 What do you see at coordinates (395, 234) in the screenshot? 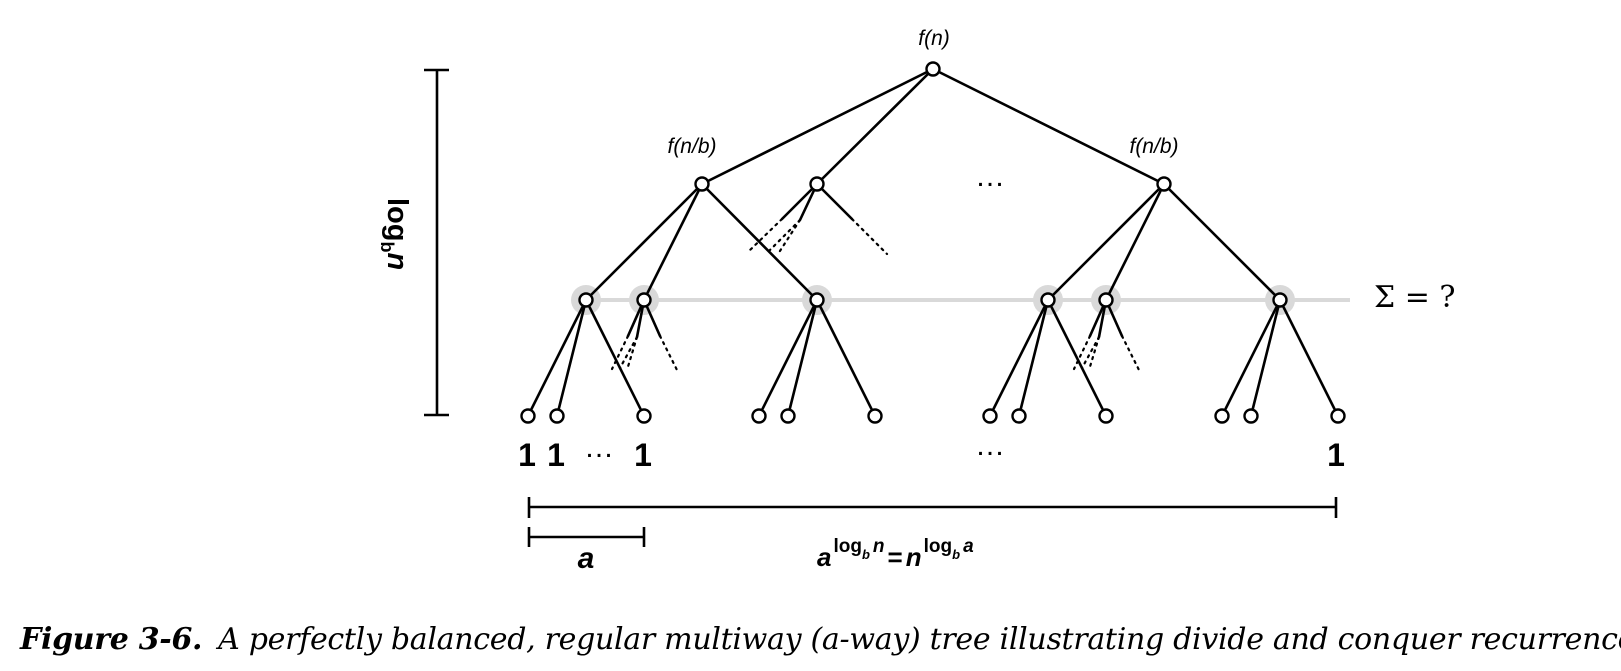
I see `height-label: logbn` at bounding box center [395, 234].